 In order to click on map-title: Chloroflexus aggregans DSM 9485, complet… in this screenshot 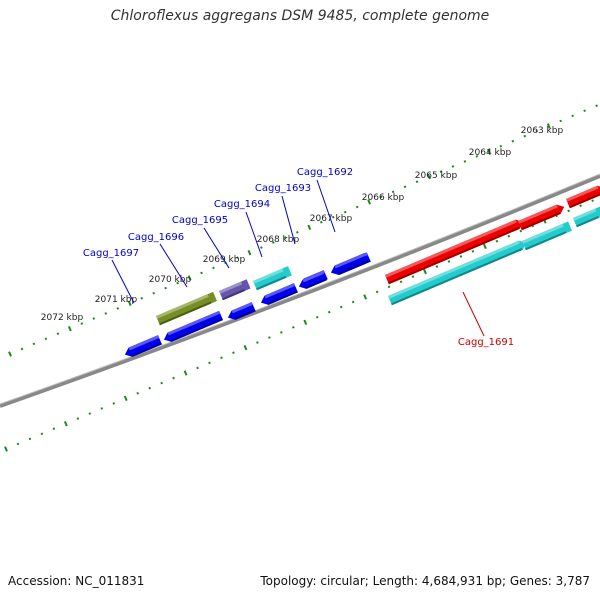, I will do `click(300, 16)`.